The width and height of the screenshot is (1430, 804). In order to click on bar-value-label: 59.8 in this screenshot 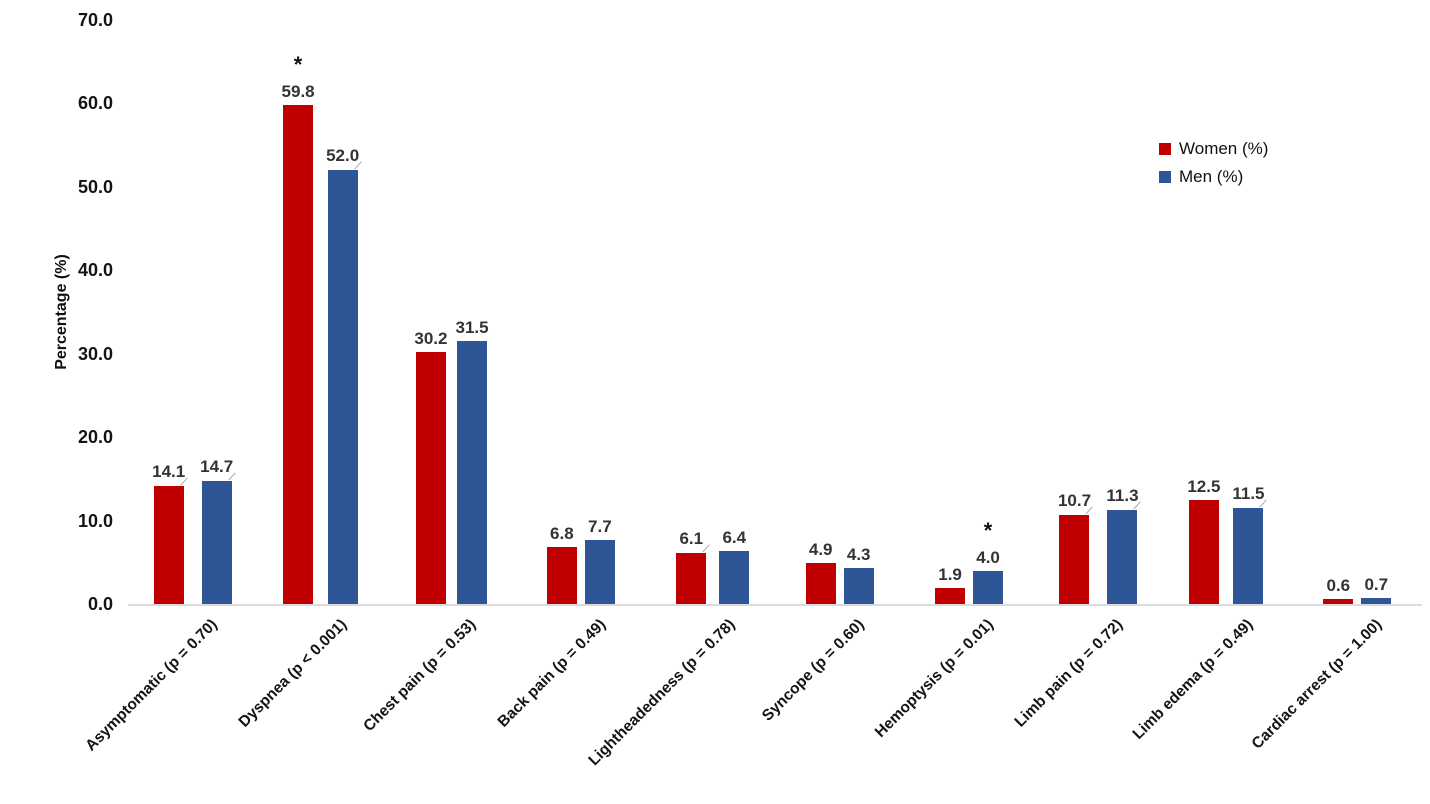, I will do `click(298, 92)`.